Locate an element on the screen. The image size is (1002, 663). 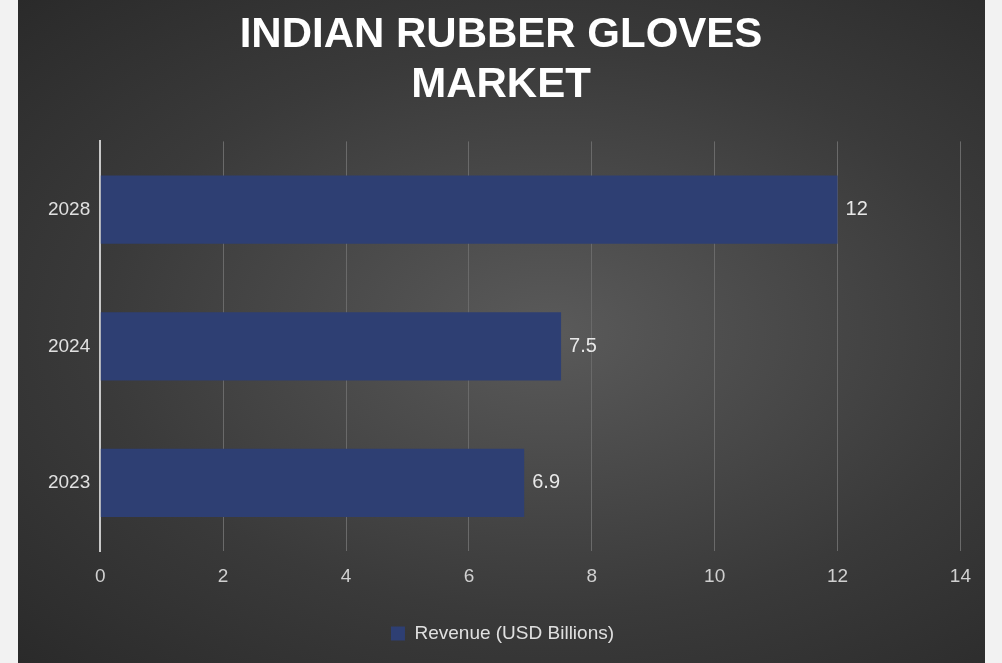
x-tick-label: 2 is located at coordinates (223, 575).